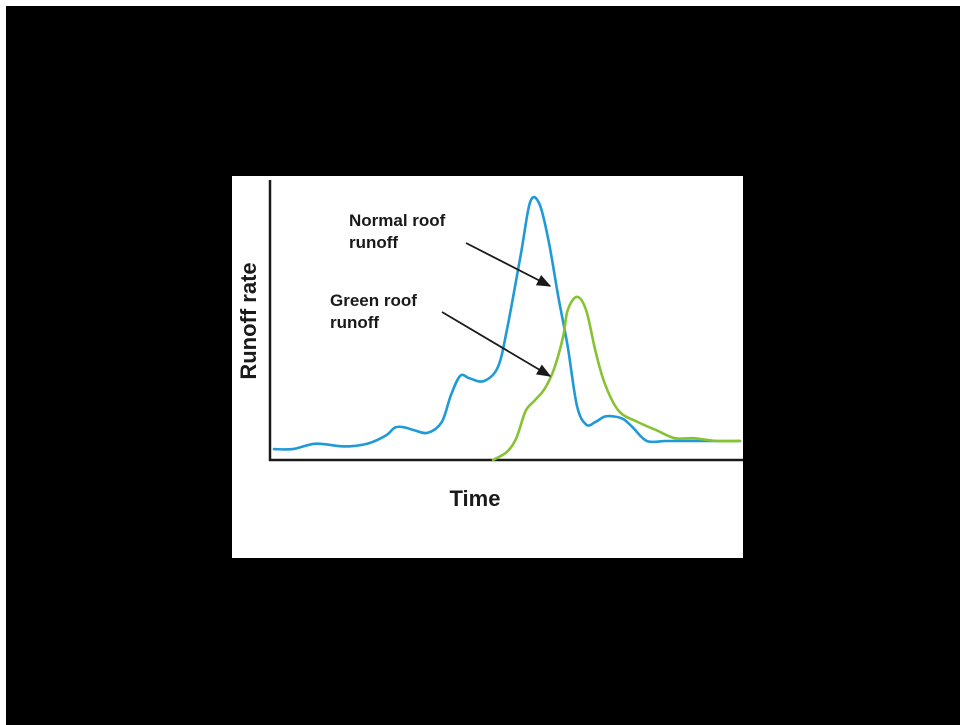 Image resolution: width=960 pixels, height=725 pixels. What do you see at coordinates (496, 344) in the screenshot?
I see `annotation-arrow-green-roof` at bounding box center [496, 344].